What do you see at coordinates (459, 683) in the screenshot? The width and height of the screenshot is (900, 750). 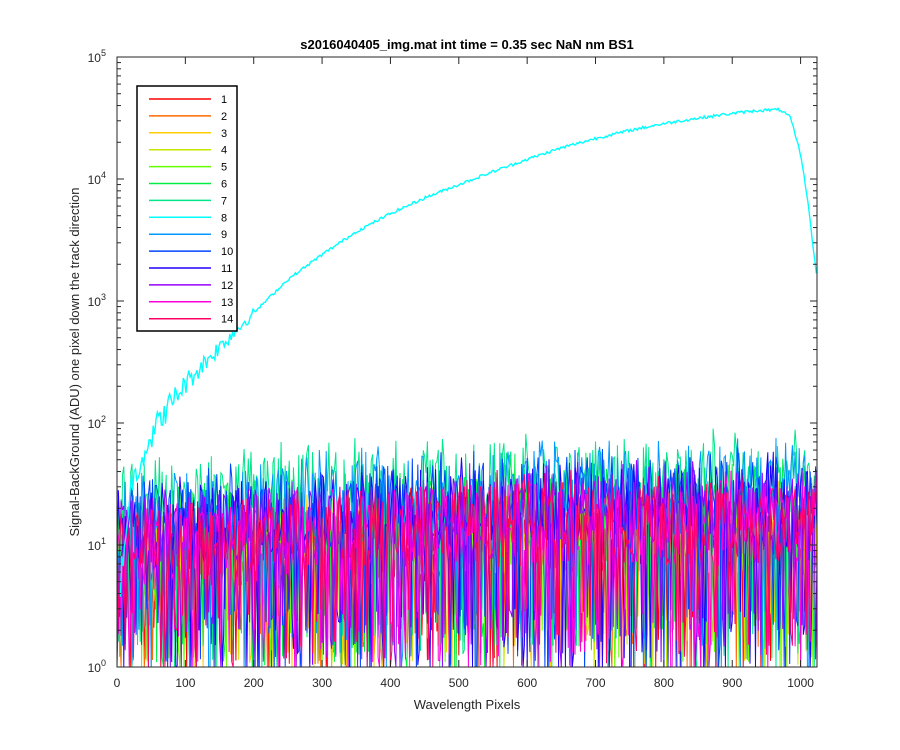 I see `x-tick-label: 500` at bounding box center [459, 683].